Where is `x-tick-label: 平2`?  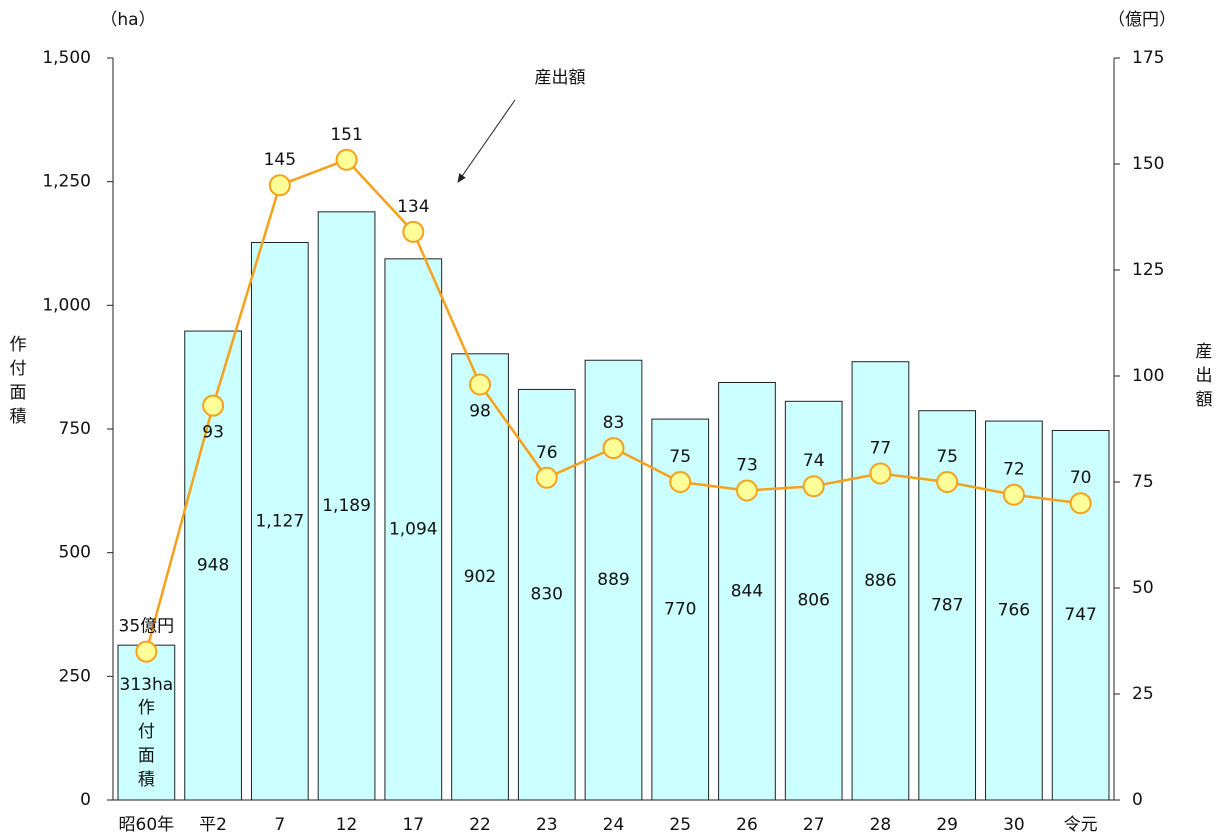 x-tick-label: 平2 is located at coordinates (213, 824).